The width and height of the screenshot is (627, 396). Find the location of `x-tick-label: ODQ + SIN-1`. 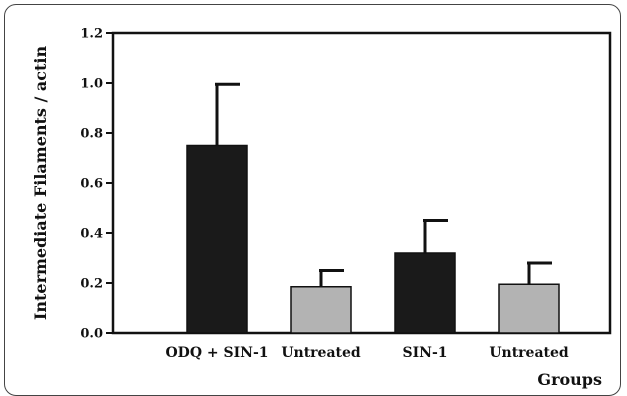

x-tick-label: ODQ + SIN-1 is located at coordinates (216, 353).